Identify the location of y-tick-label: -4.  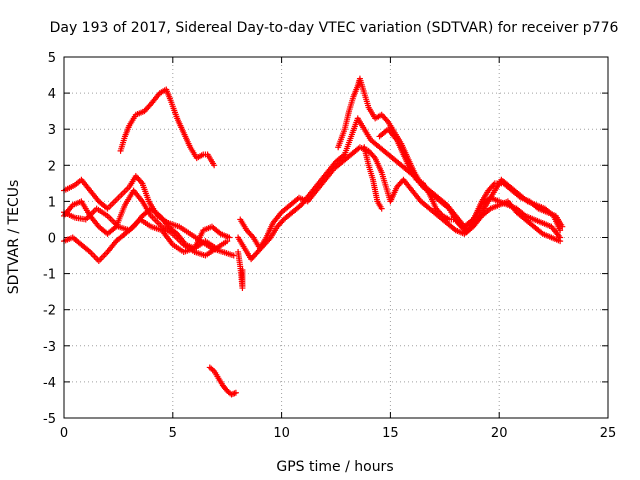
(49, 383).